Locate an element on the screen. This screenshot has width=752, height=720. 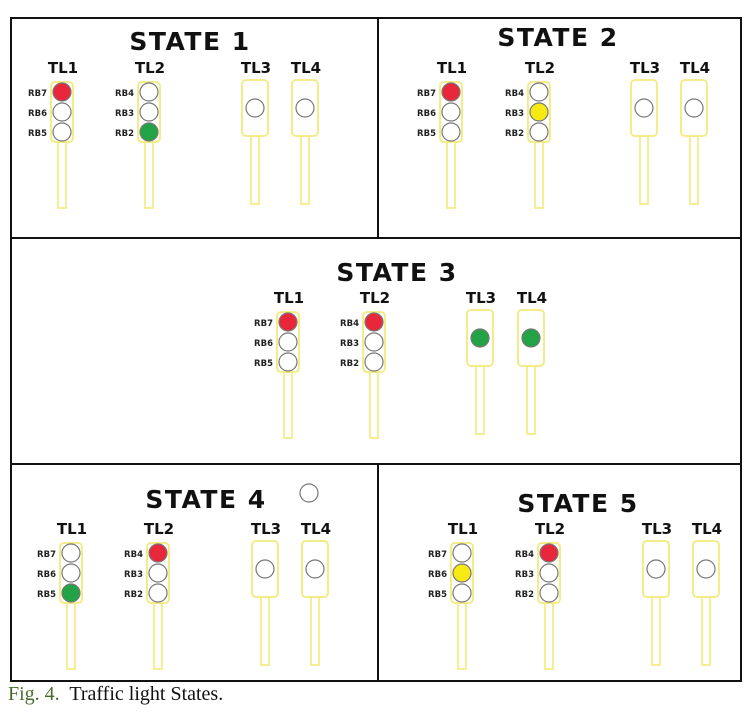
state-title: STATE 1 is located at coordinates (189, 41).